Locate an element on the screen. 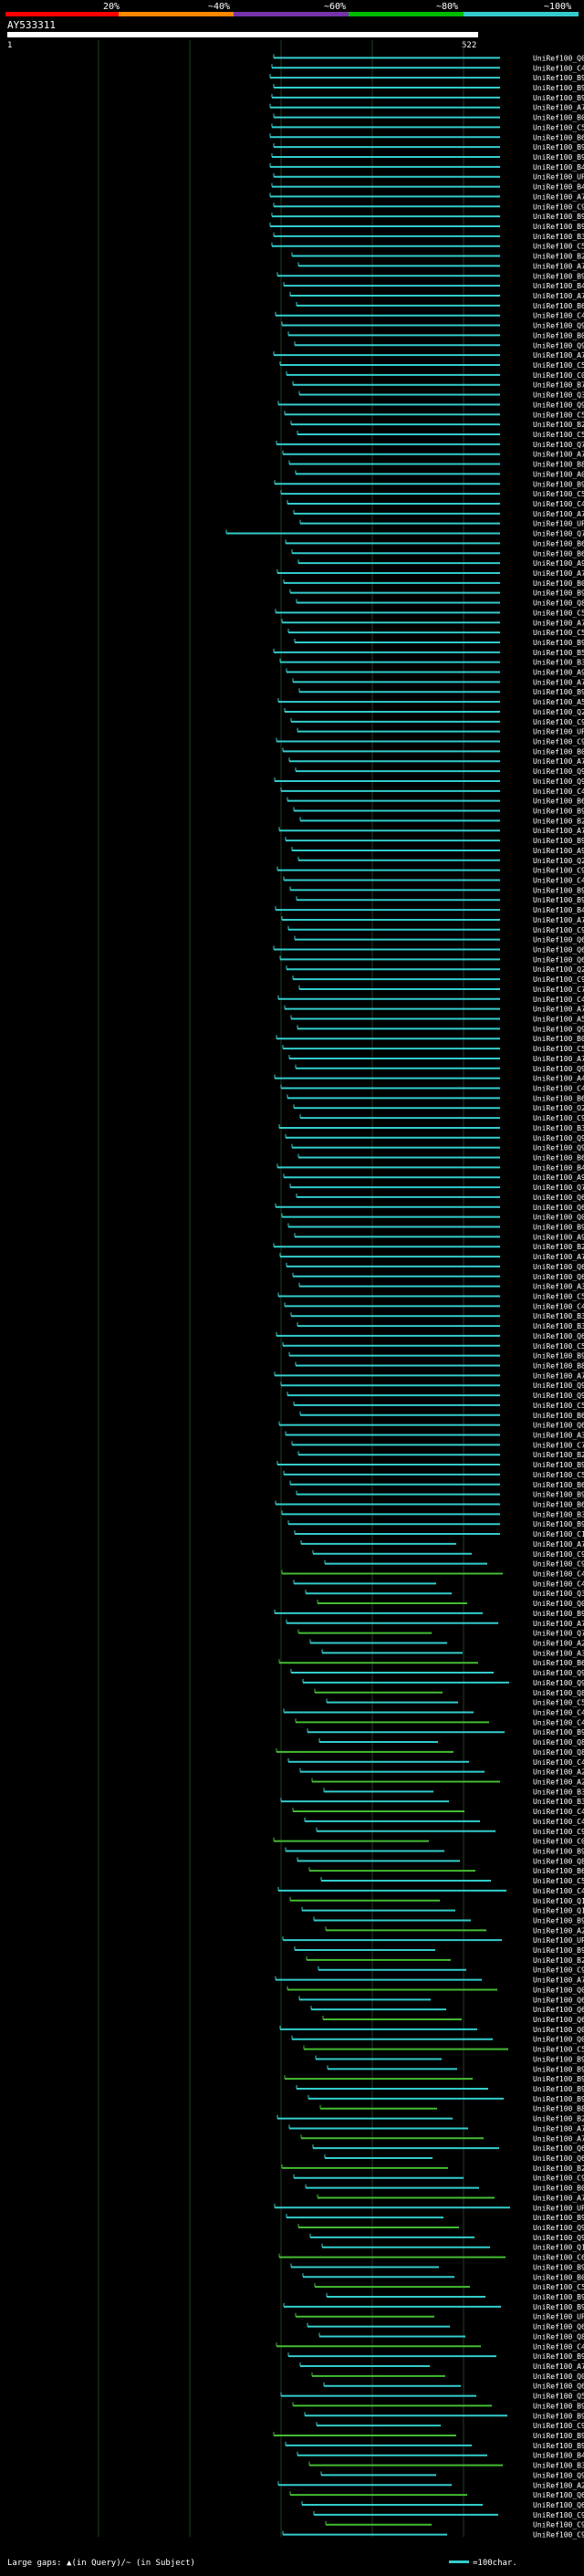 Image resolution: width=584 pixels, height=2576 pixels. hit-label: UniRef100_A7LH37 is located at coordinates (558, 1257).